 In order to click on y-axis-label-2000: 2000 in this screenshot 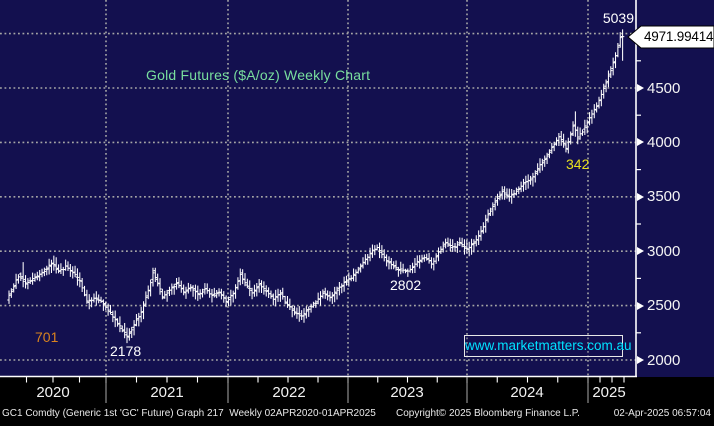, I will do `click(658, 360)`.